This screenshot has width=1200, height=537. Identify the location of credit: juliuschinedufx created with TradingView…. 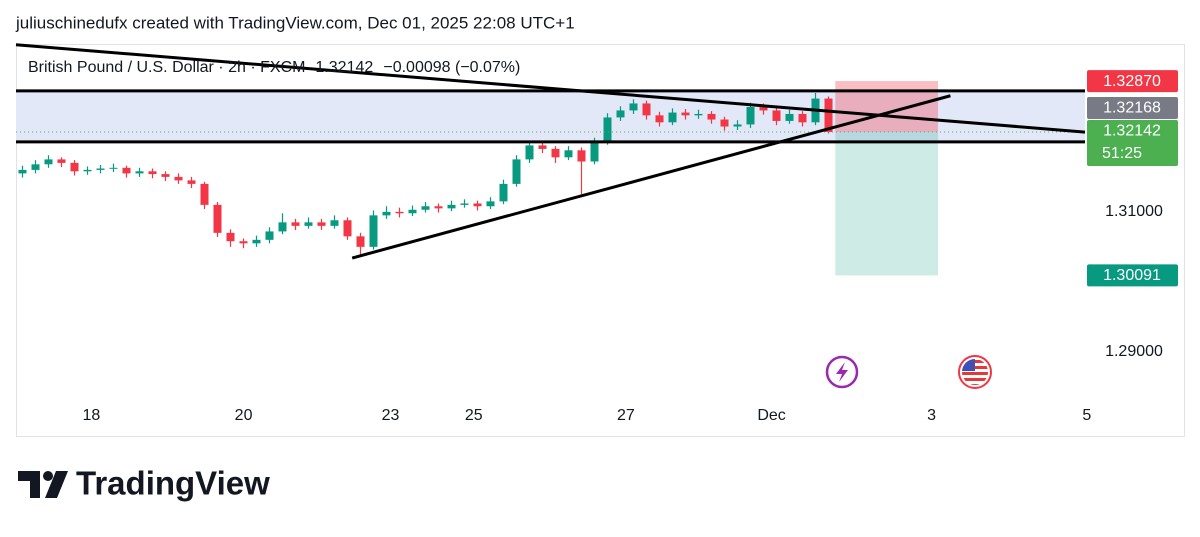
(295, 22).